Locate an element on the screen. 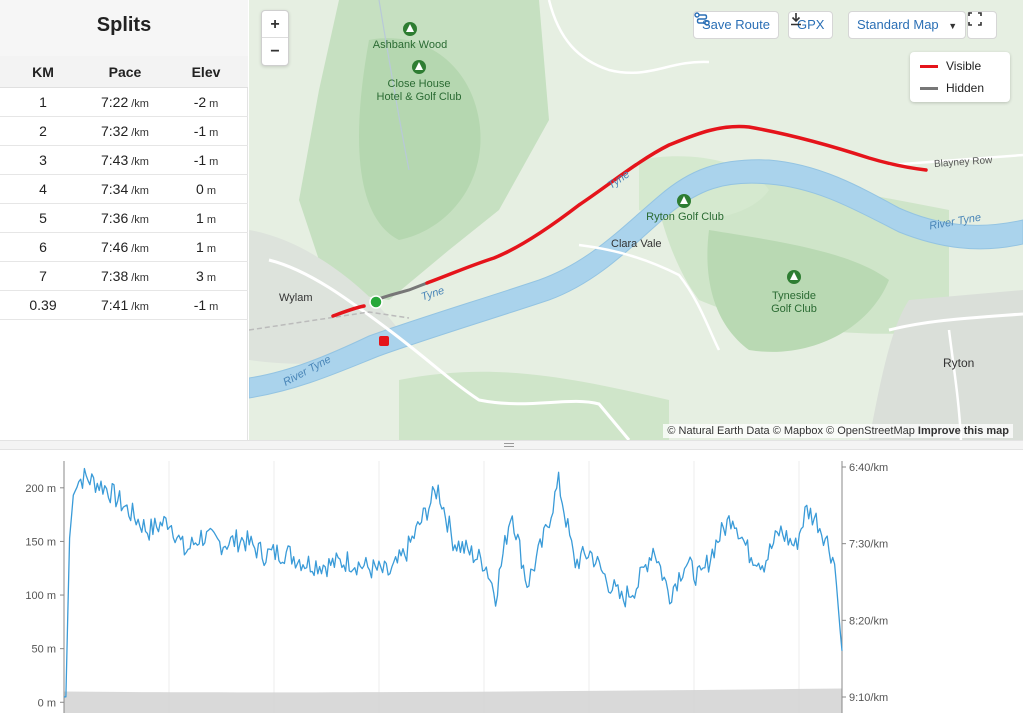 The image size is (1023, 727). route-icon is located at coordinates (702, 19).